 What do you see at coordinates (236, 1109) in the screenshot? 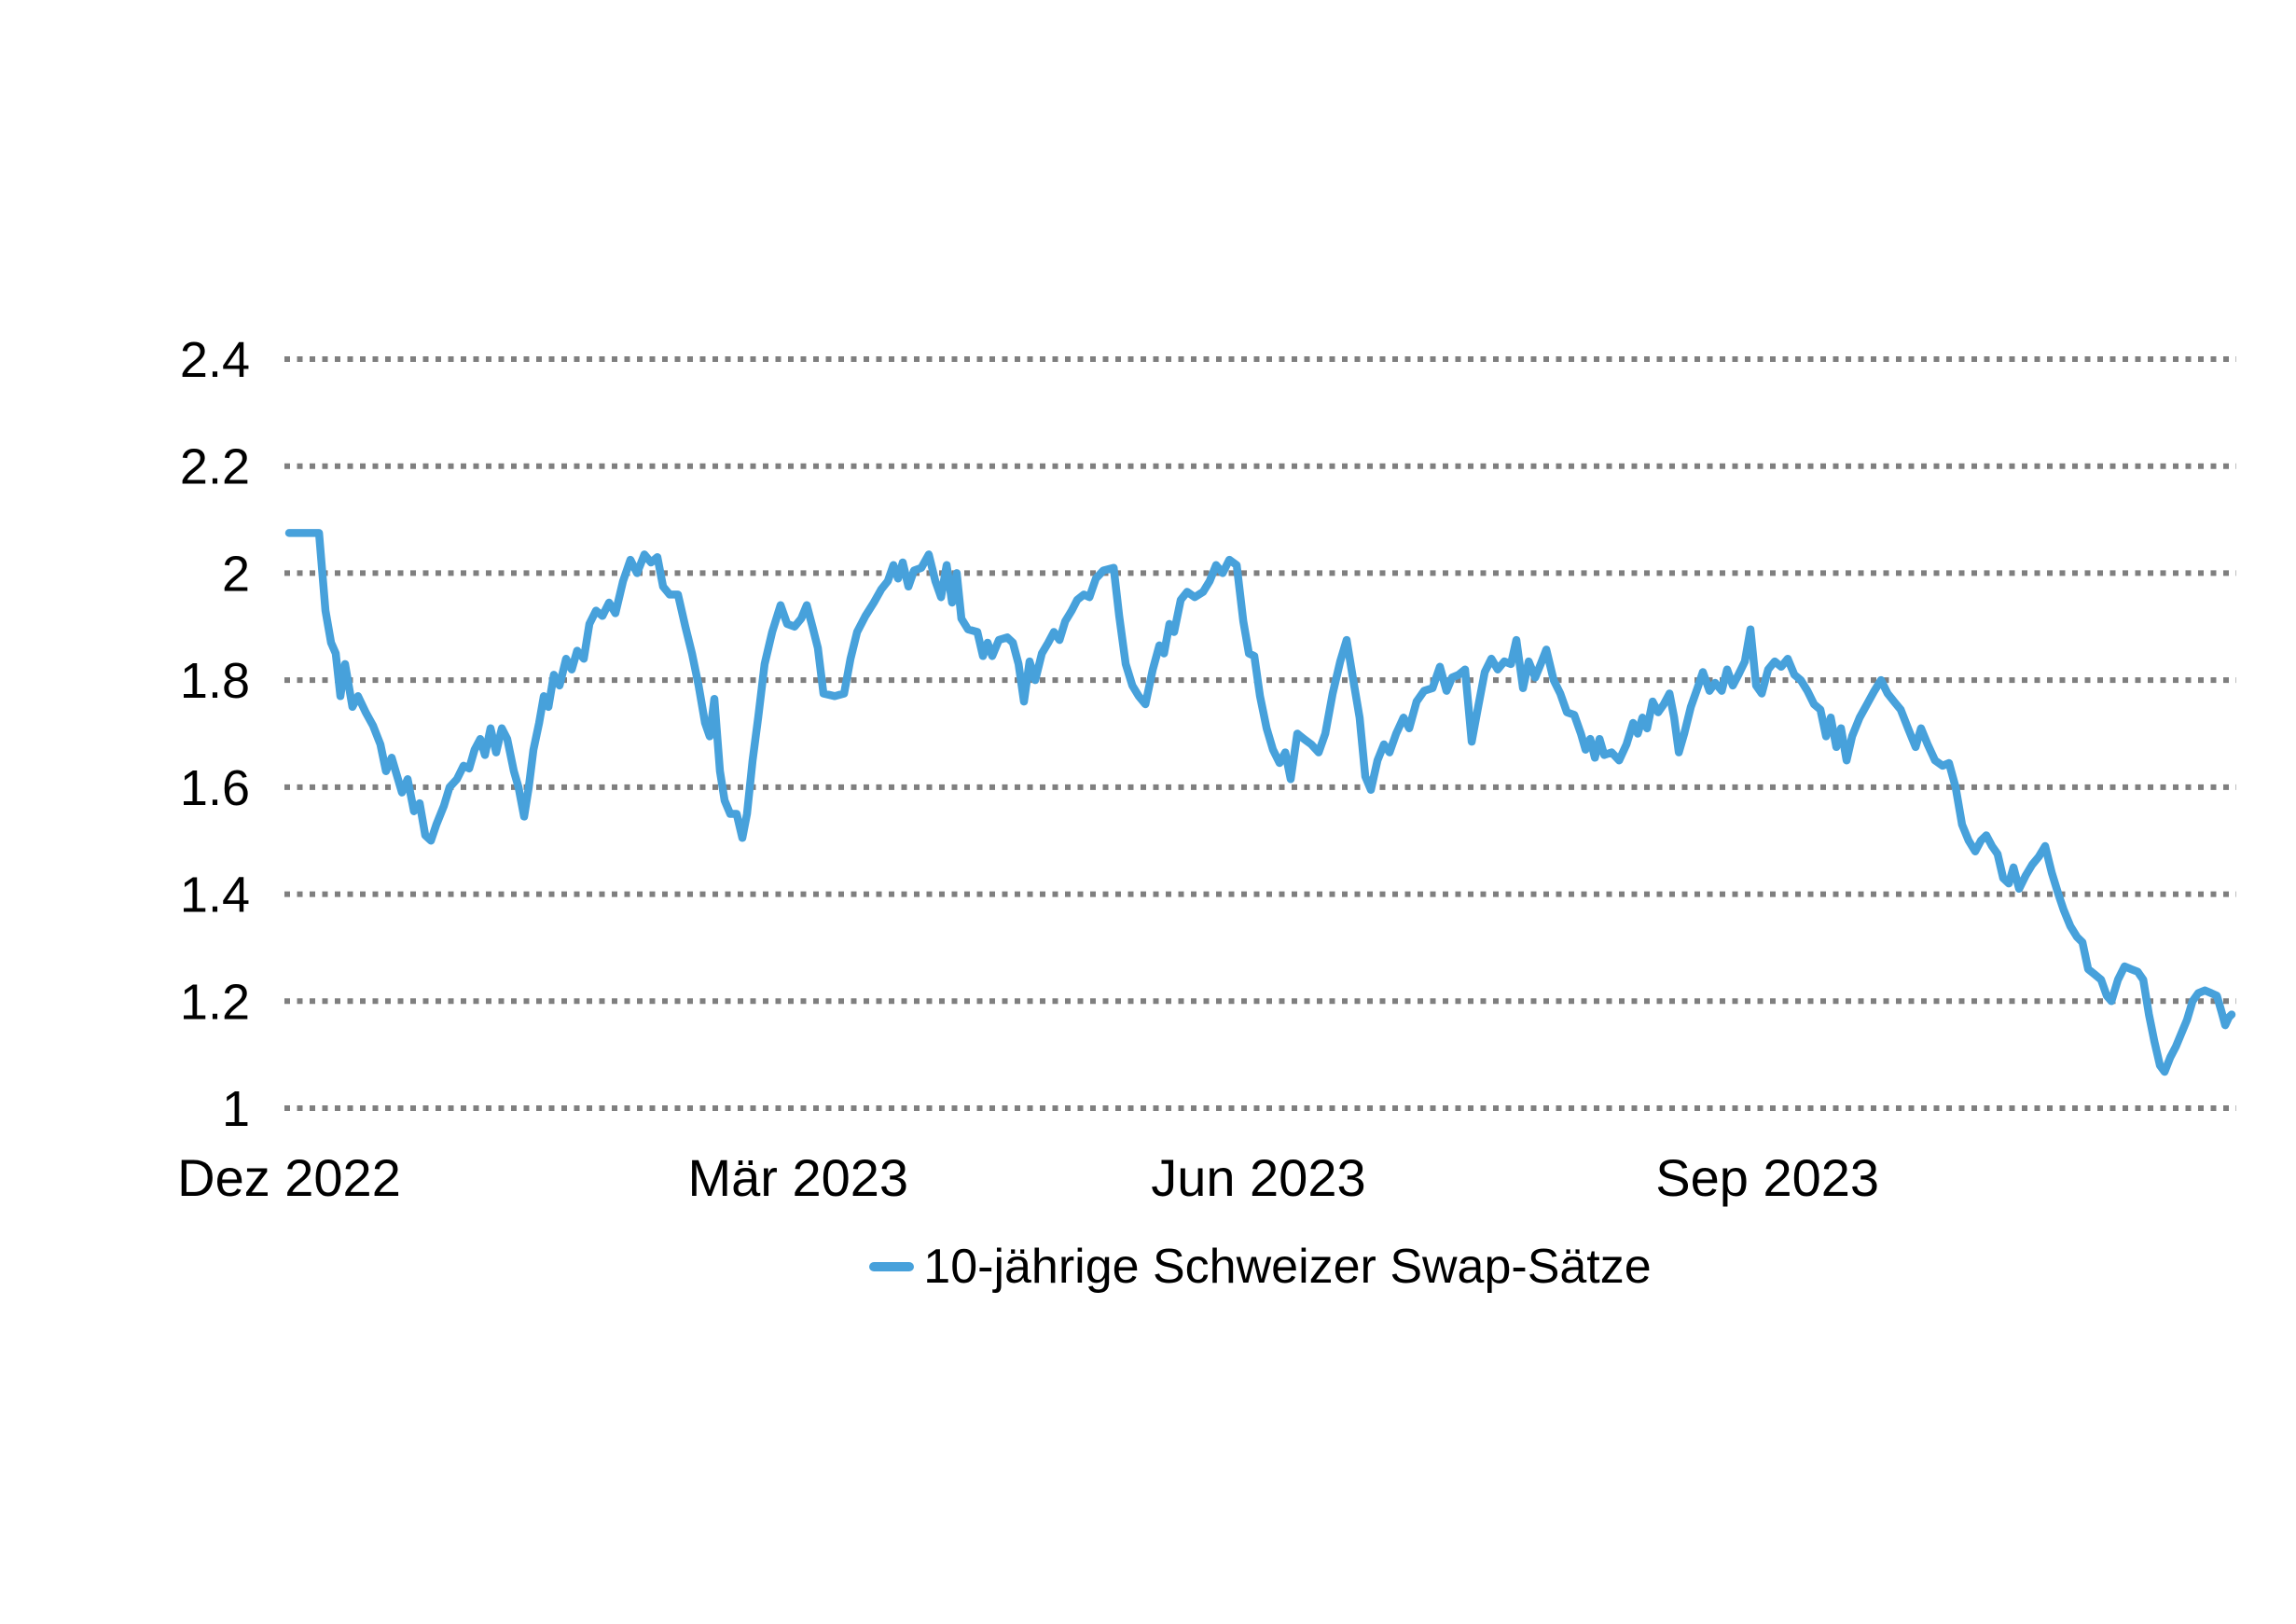
I see `y-tick-label: 1` at bounding box center [236, 1109].